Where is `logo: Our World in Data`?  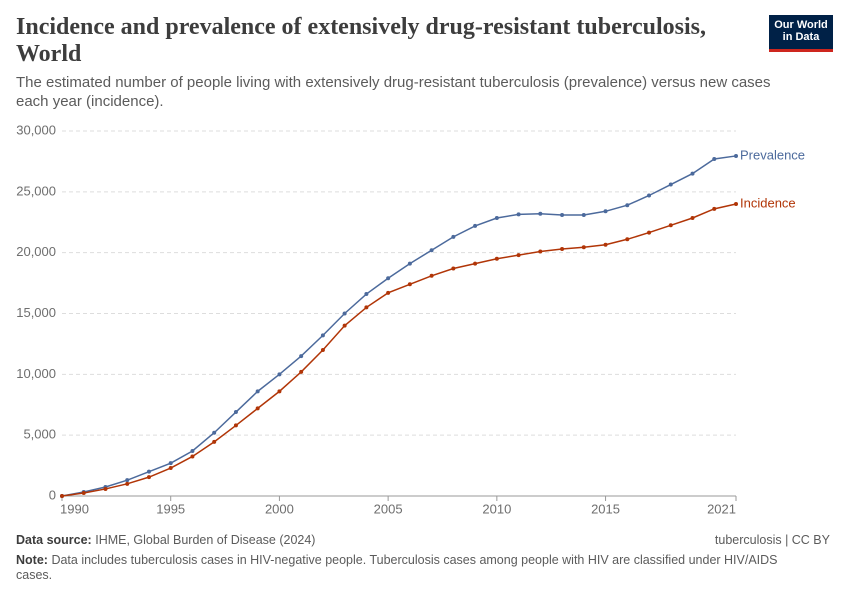 logo: Our World in Data is located at coordinates (801, 33).